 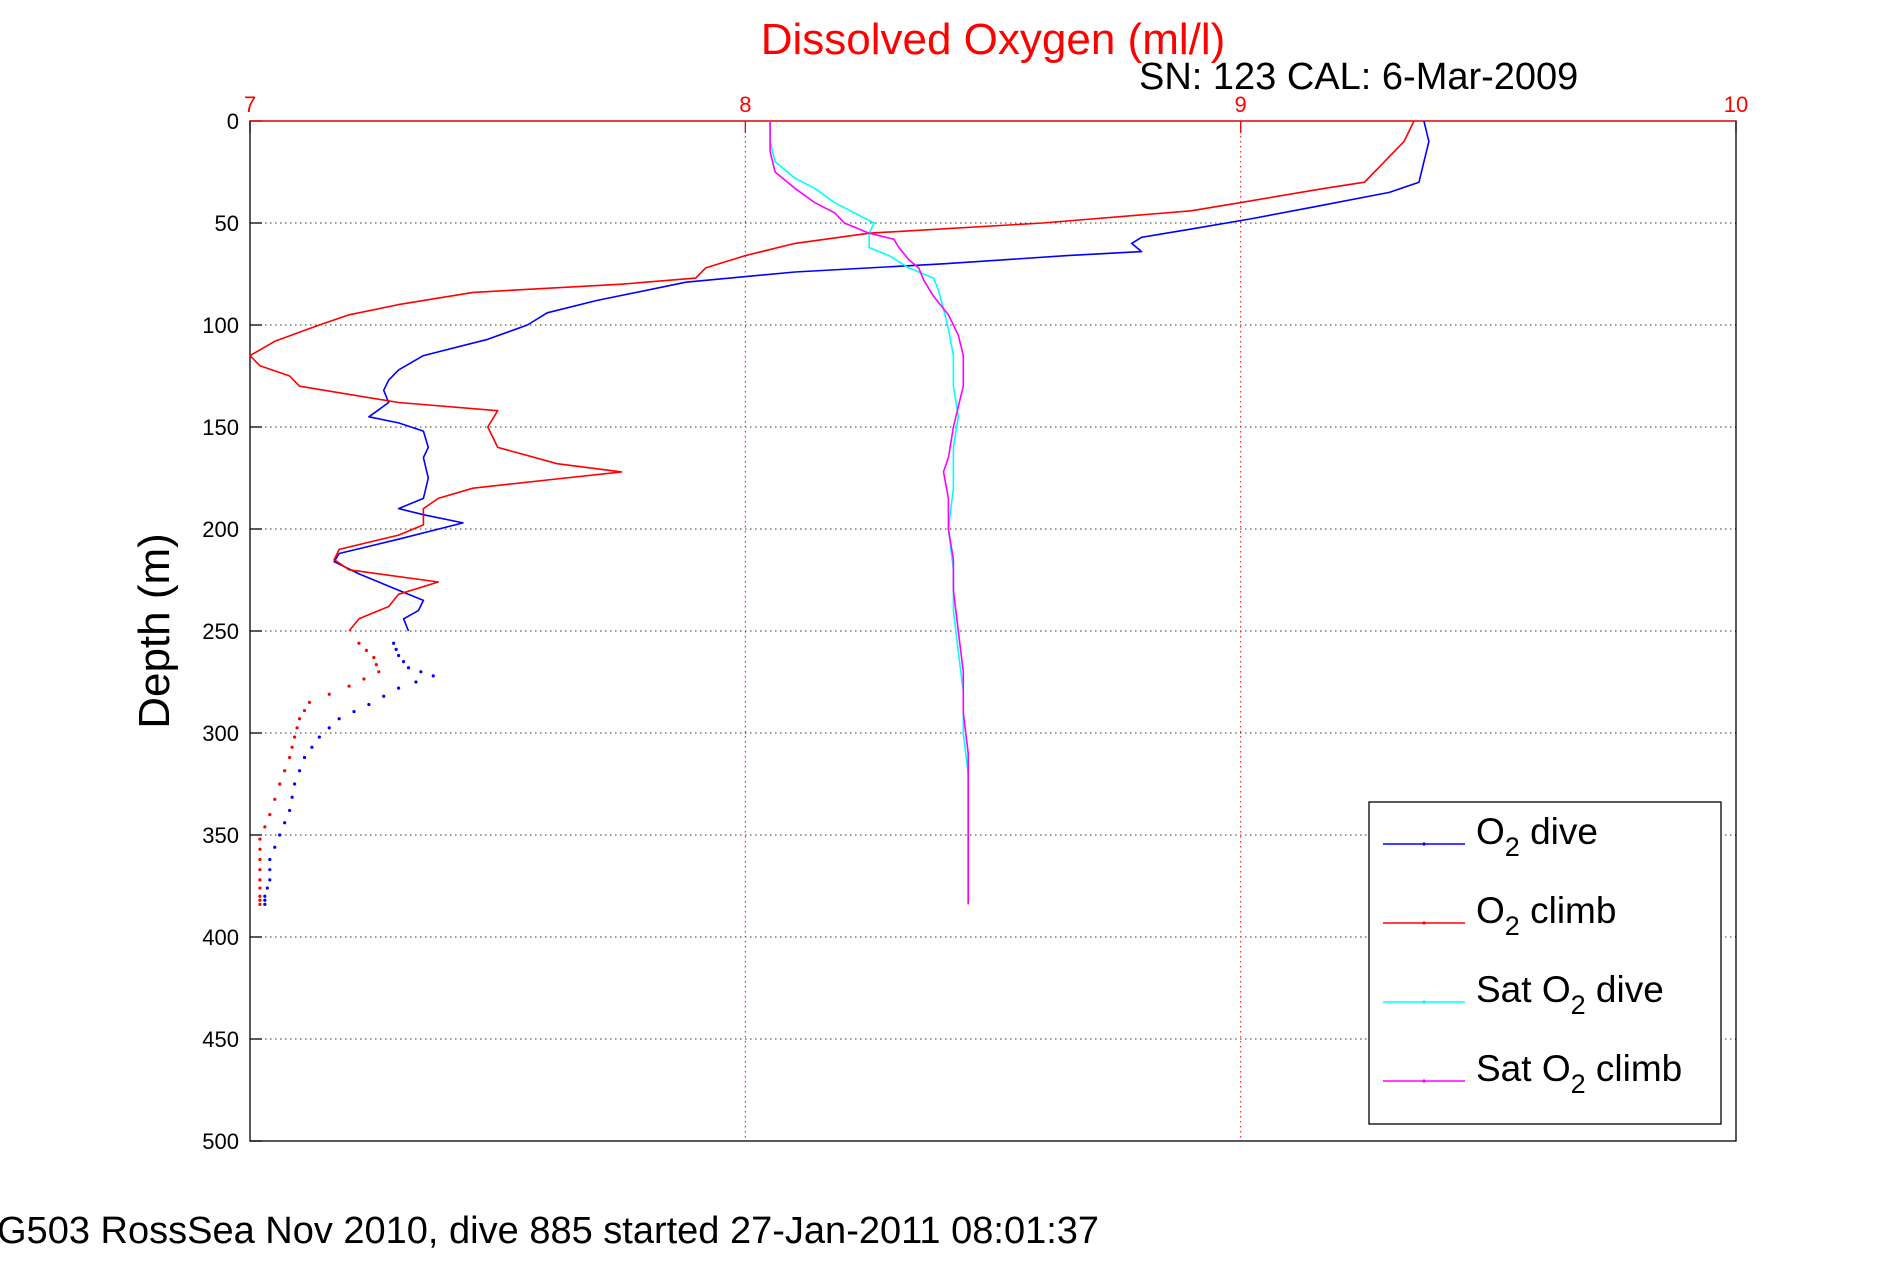 What do you see at coordinates (233, 121) in the screenshot?
I see `y-tick-label: 0` at bounding box center [233, 121].